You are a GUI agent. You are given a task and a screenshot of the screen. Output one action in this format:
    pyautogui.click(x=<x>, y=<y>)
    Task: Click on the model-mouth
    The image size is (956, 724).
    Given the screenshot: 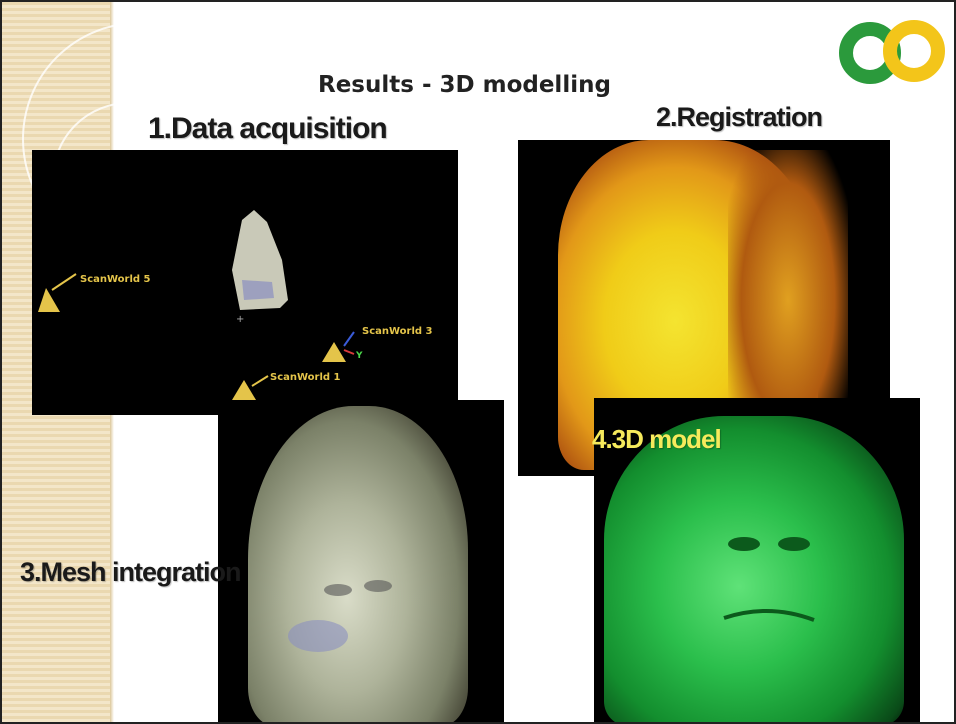 What is the action you would take?
    pyautogui.click(x=769, y=615)
    